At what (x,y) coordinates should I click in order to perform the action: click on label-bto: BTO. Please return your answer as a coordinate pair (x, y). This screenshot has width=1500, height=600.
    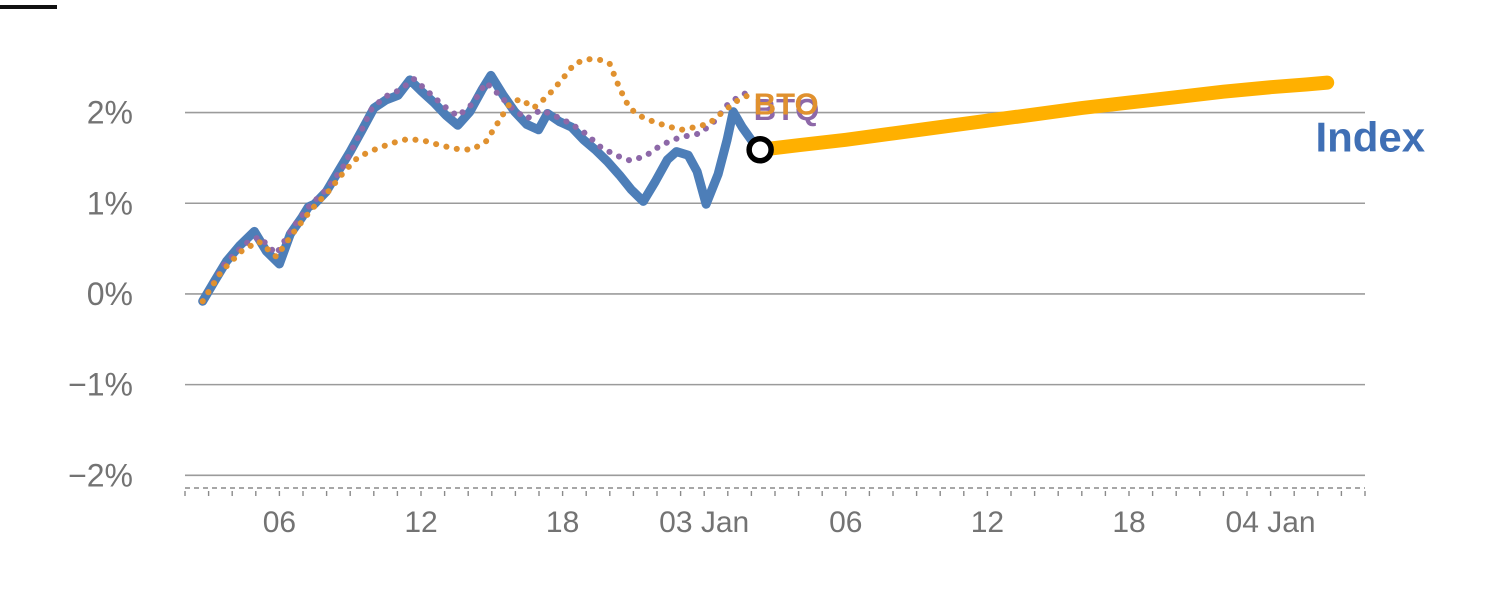
    Looking at the image, I should click on (786, 103).